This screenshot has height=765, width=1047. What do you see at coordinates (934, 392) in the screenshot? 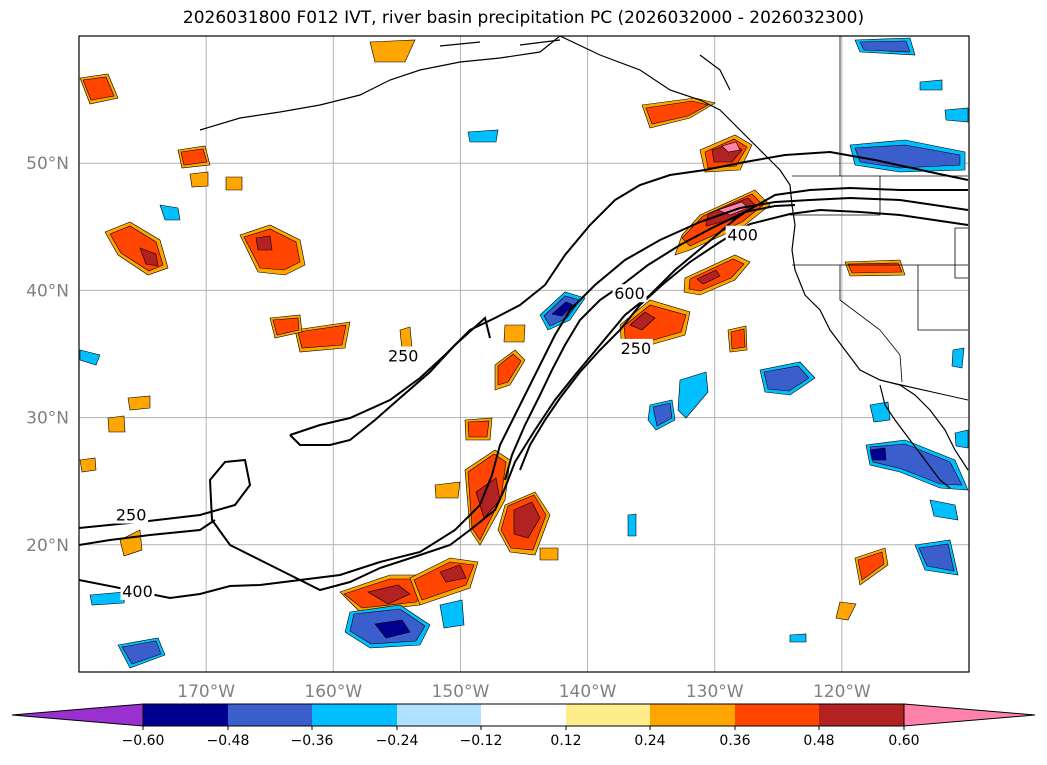
I see `border-us-mexico` at bounding box center [934, 392].